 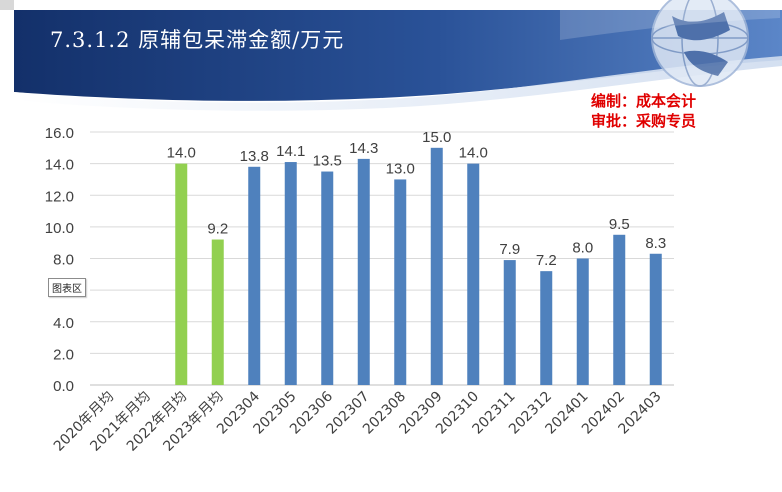 I want to click on data-label: 13.5, so click(x=327, y=161).